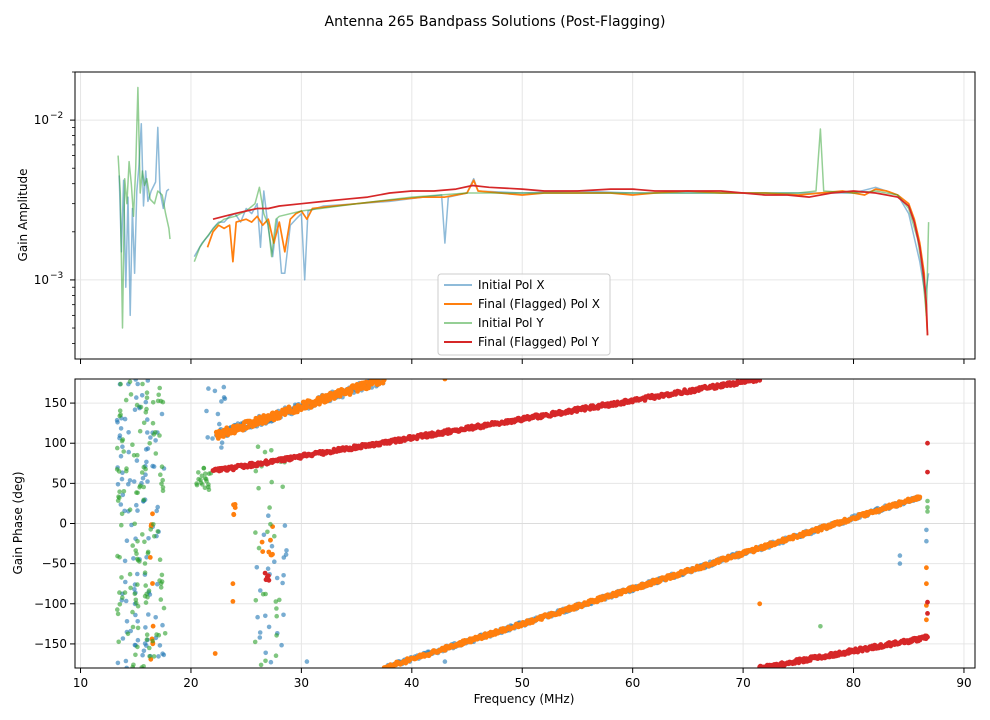  Describe the element at coordinates (55, 403) in the screenshot. I see `phase-y-tick-label: 150` at that location.